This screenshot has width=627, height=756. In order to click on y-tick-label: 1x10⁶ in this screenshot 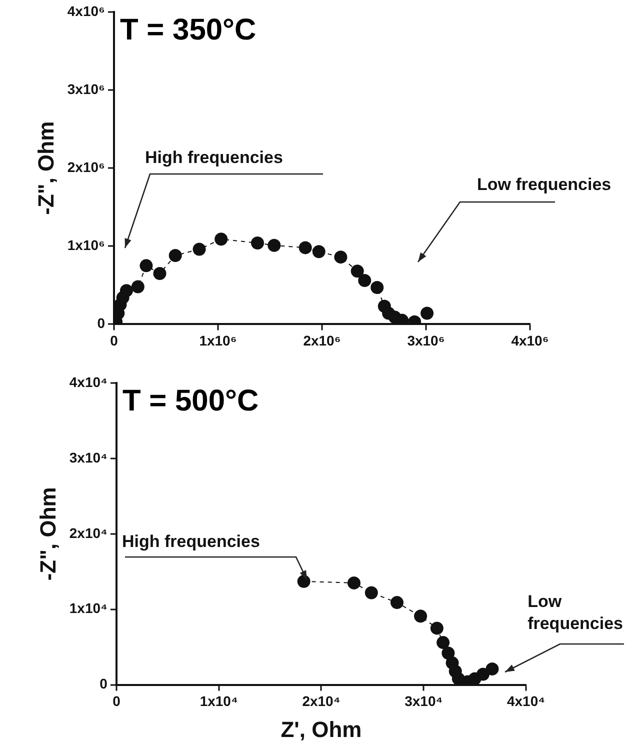, I will do `click(86, 245)`.